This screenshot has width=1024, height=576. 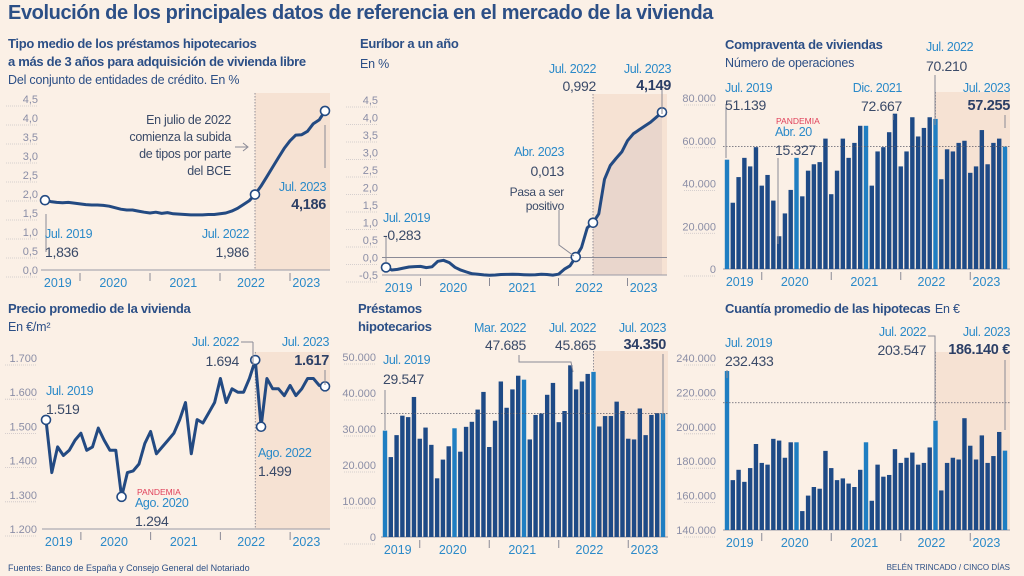 I want to click on y-tick-label: 1,0, so click(x=30, y=233).